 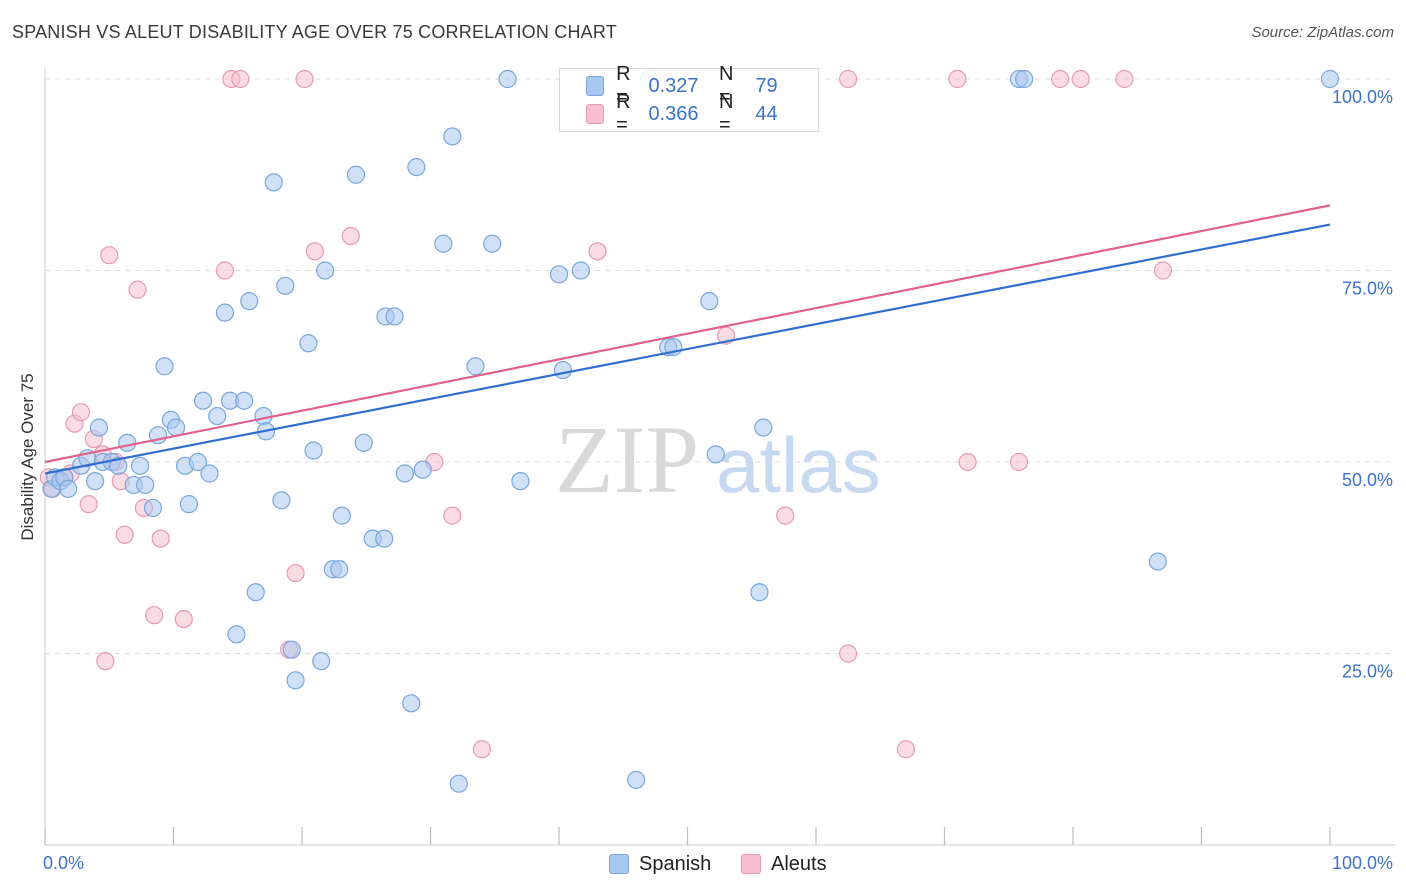 I want to click on y-tick-label: 50.0%, so click(x=1367, y=480).